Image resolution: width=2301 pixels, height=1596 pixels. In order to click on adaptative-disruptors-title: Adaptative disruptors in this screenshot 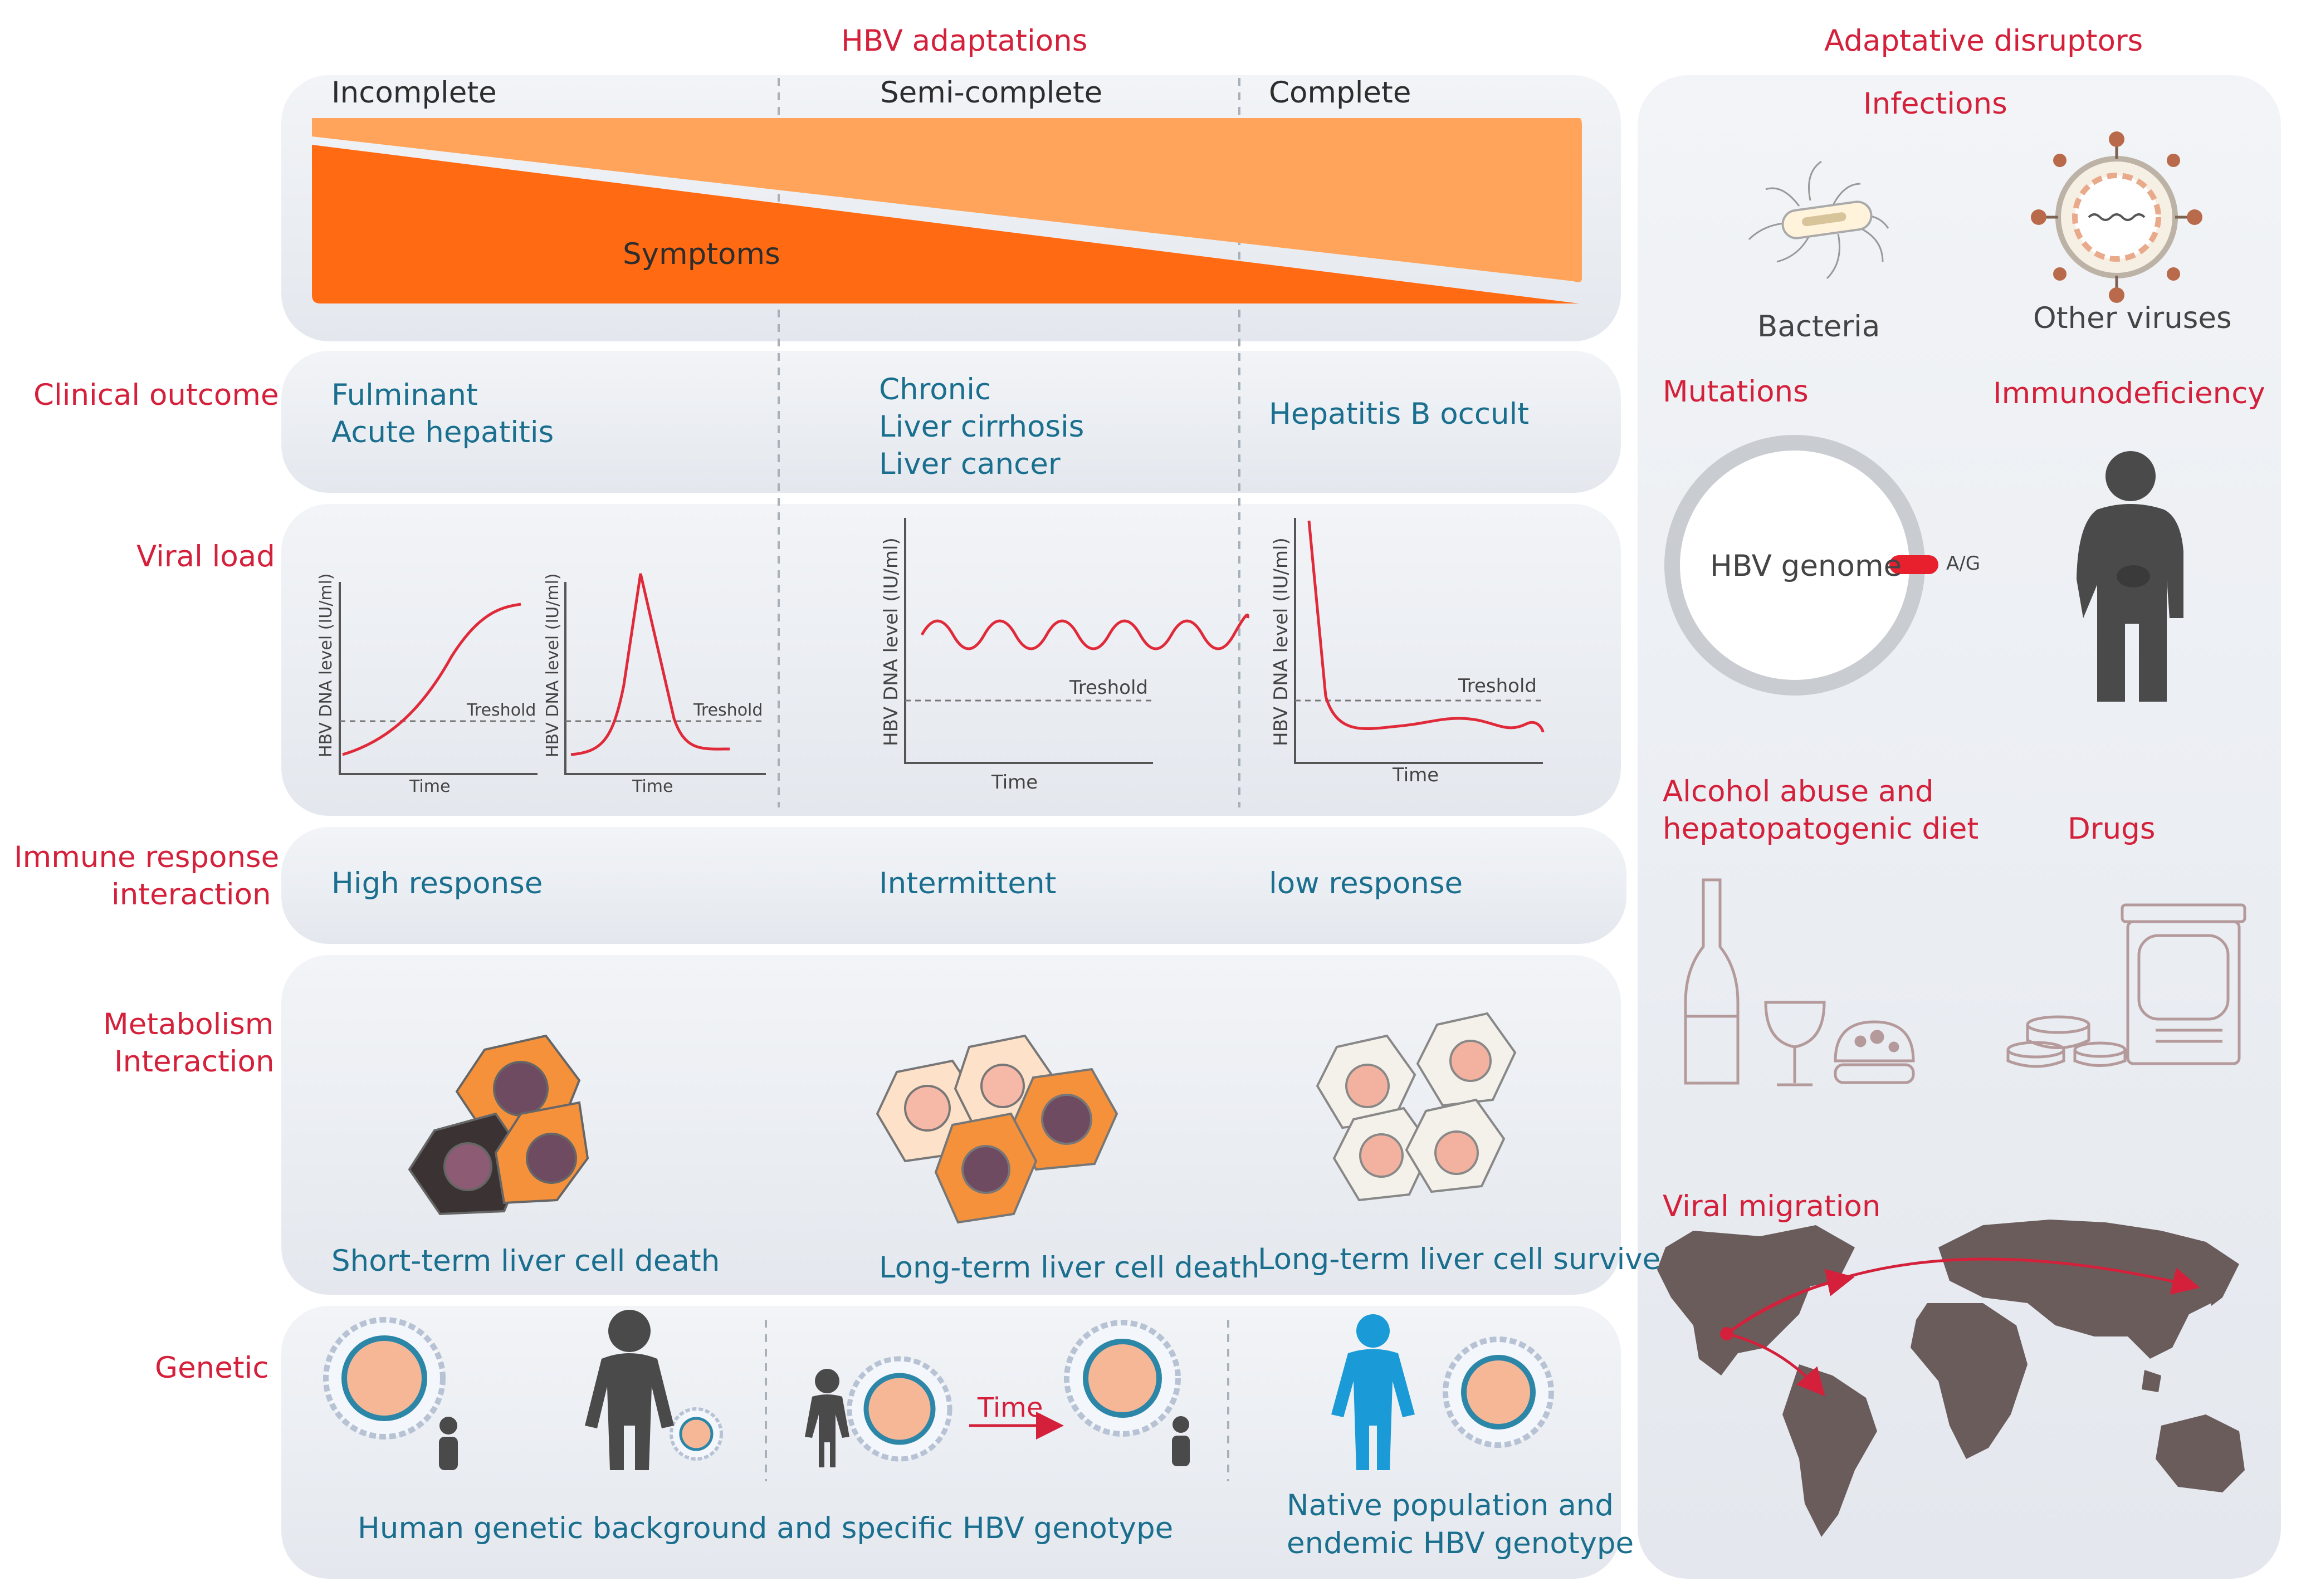, I will do `click(1984, 41)`.